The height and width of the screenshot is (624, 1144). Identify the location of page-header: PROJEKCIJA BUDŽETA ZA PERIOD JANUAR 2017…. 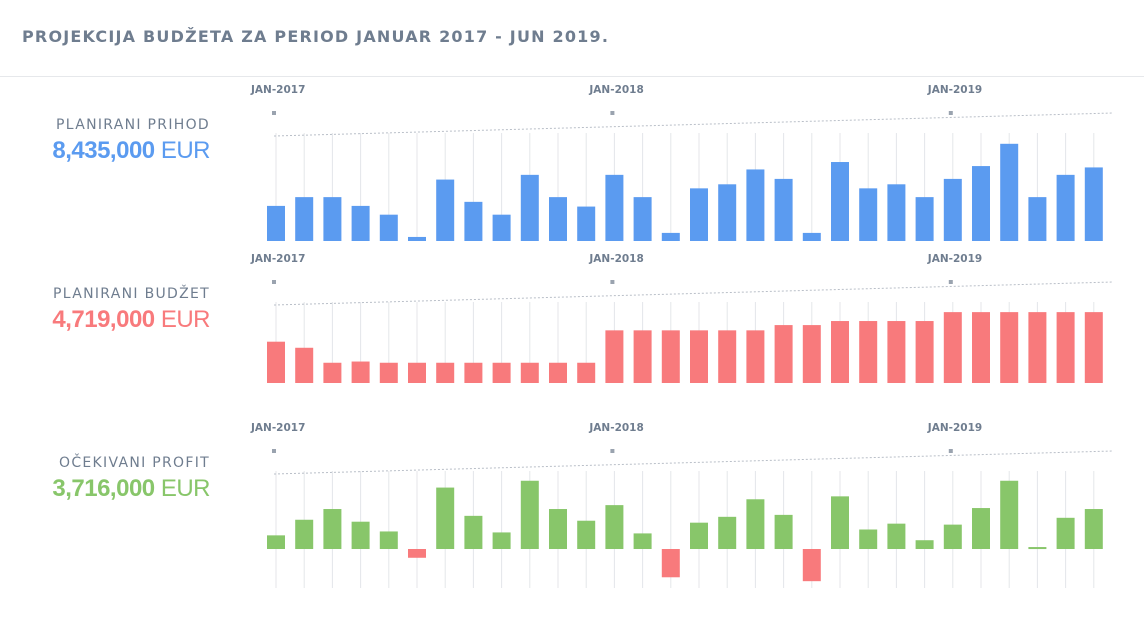
(572, 38).